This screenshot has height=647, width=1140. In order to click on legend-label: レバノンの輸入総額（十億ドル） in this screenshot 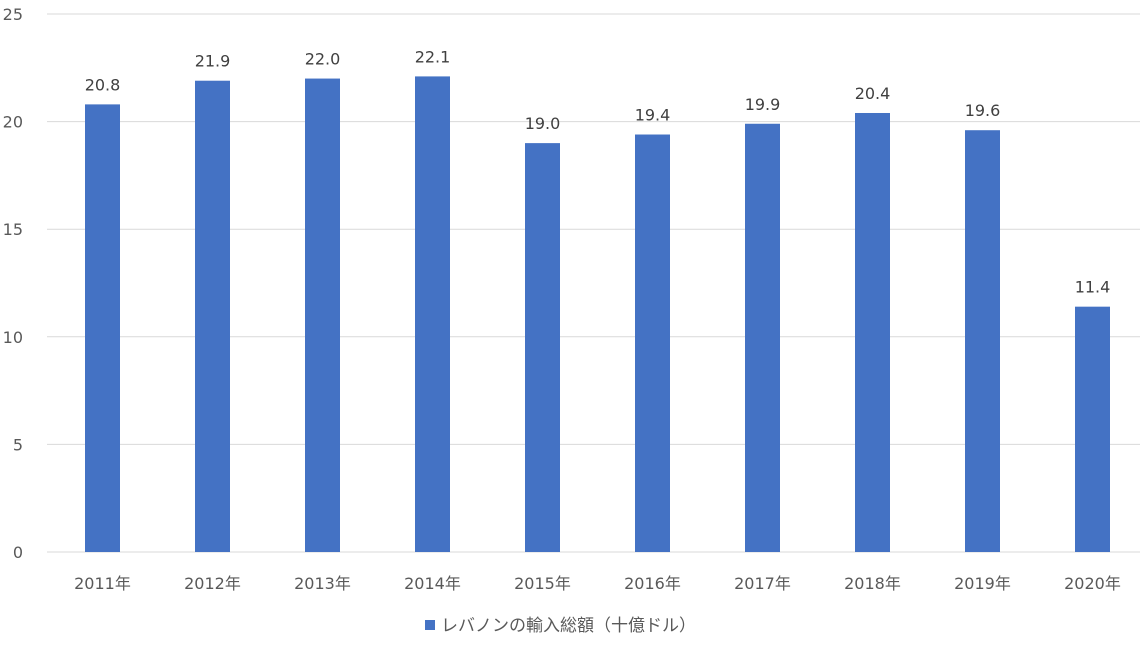, I will do `click(568, 626)`.